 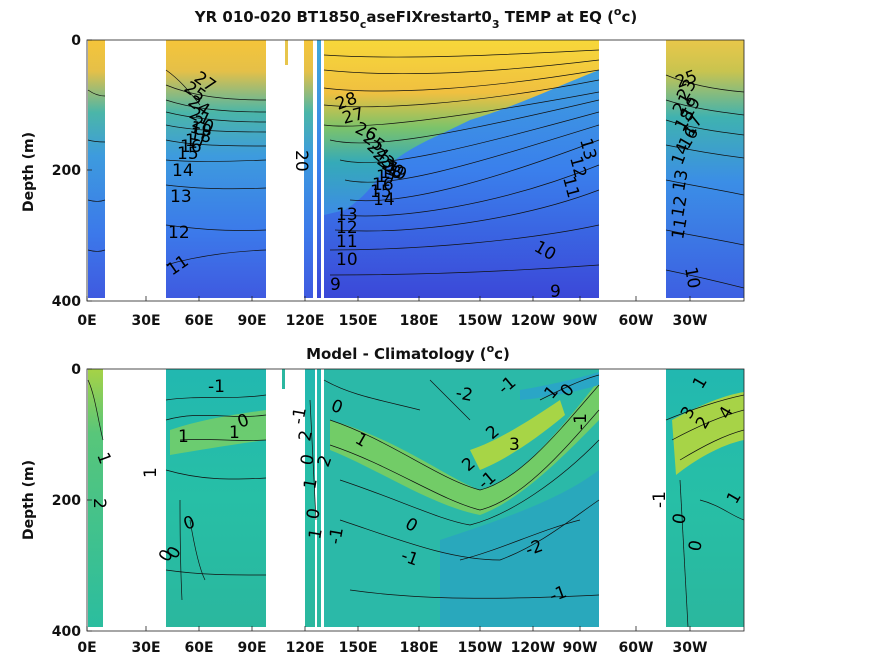 What do you see at coordinates (580, 648) in the screenshot?
I see `bottom-x-tick-label: 90W` at bounding box center [580, 648].